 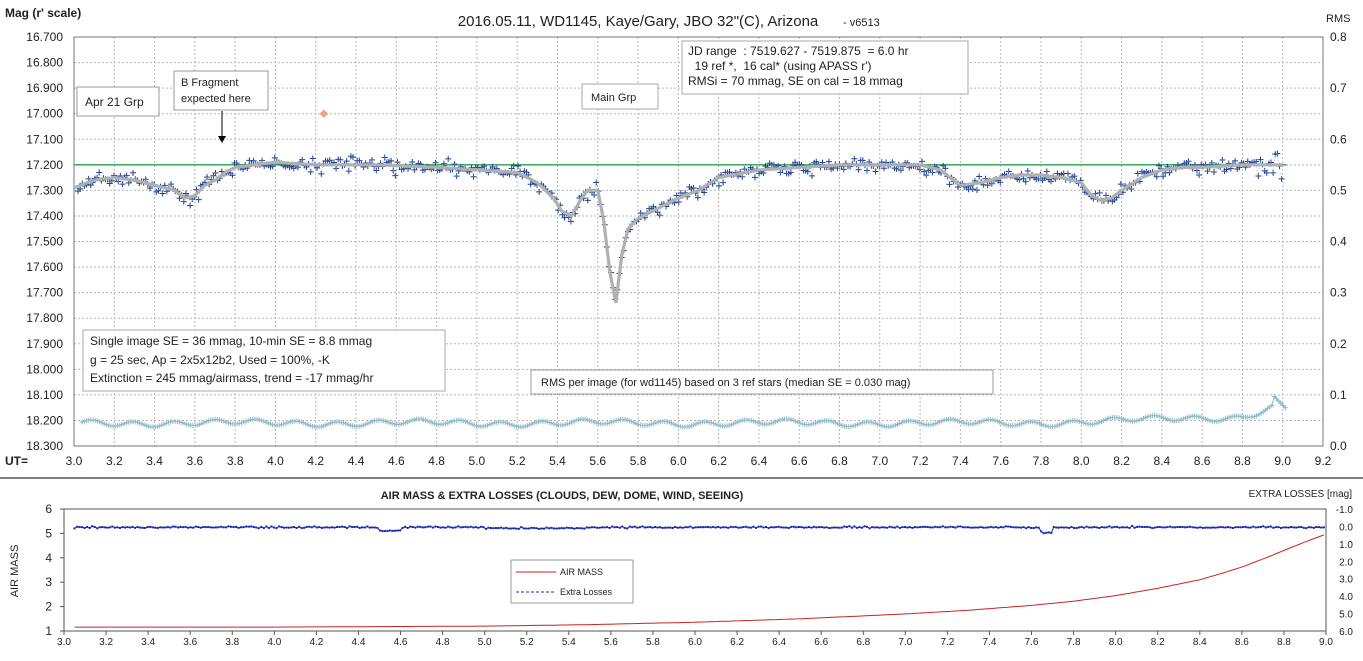 I want to click on bottom-y2-tick-label: 0.0, so click(x=1346, y=527).